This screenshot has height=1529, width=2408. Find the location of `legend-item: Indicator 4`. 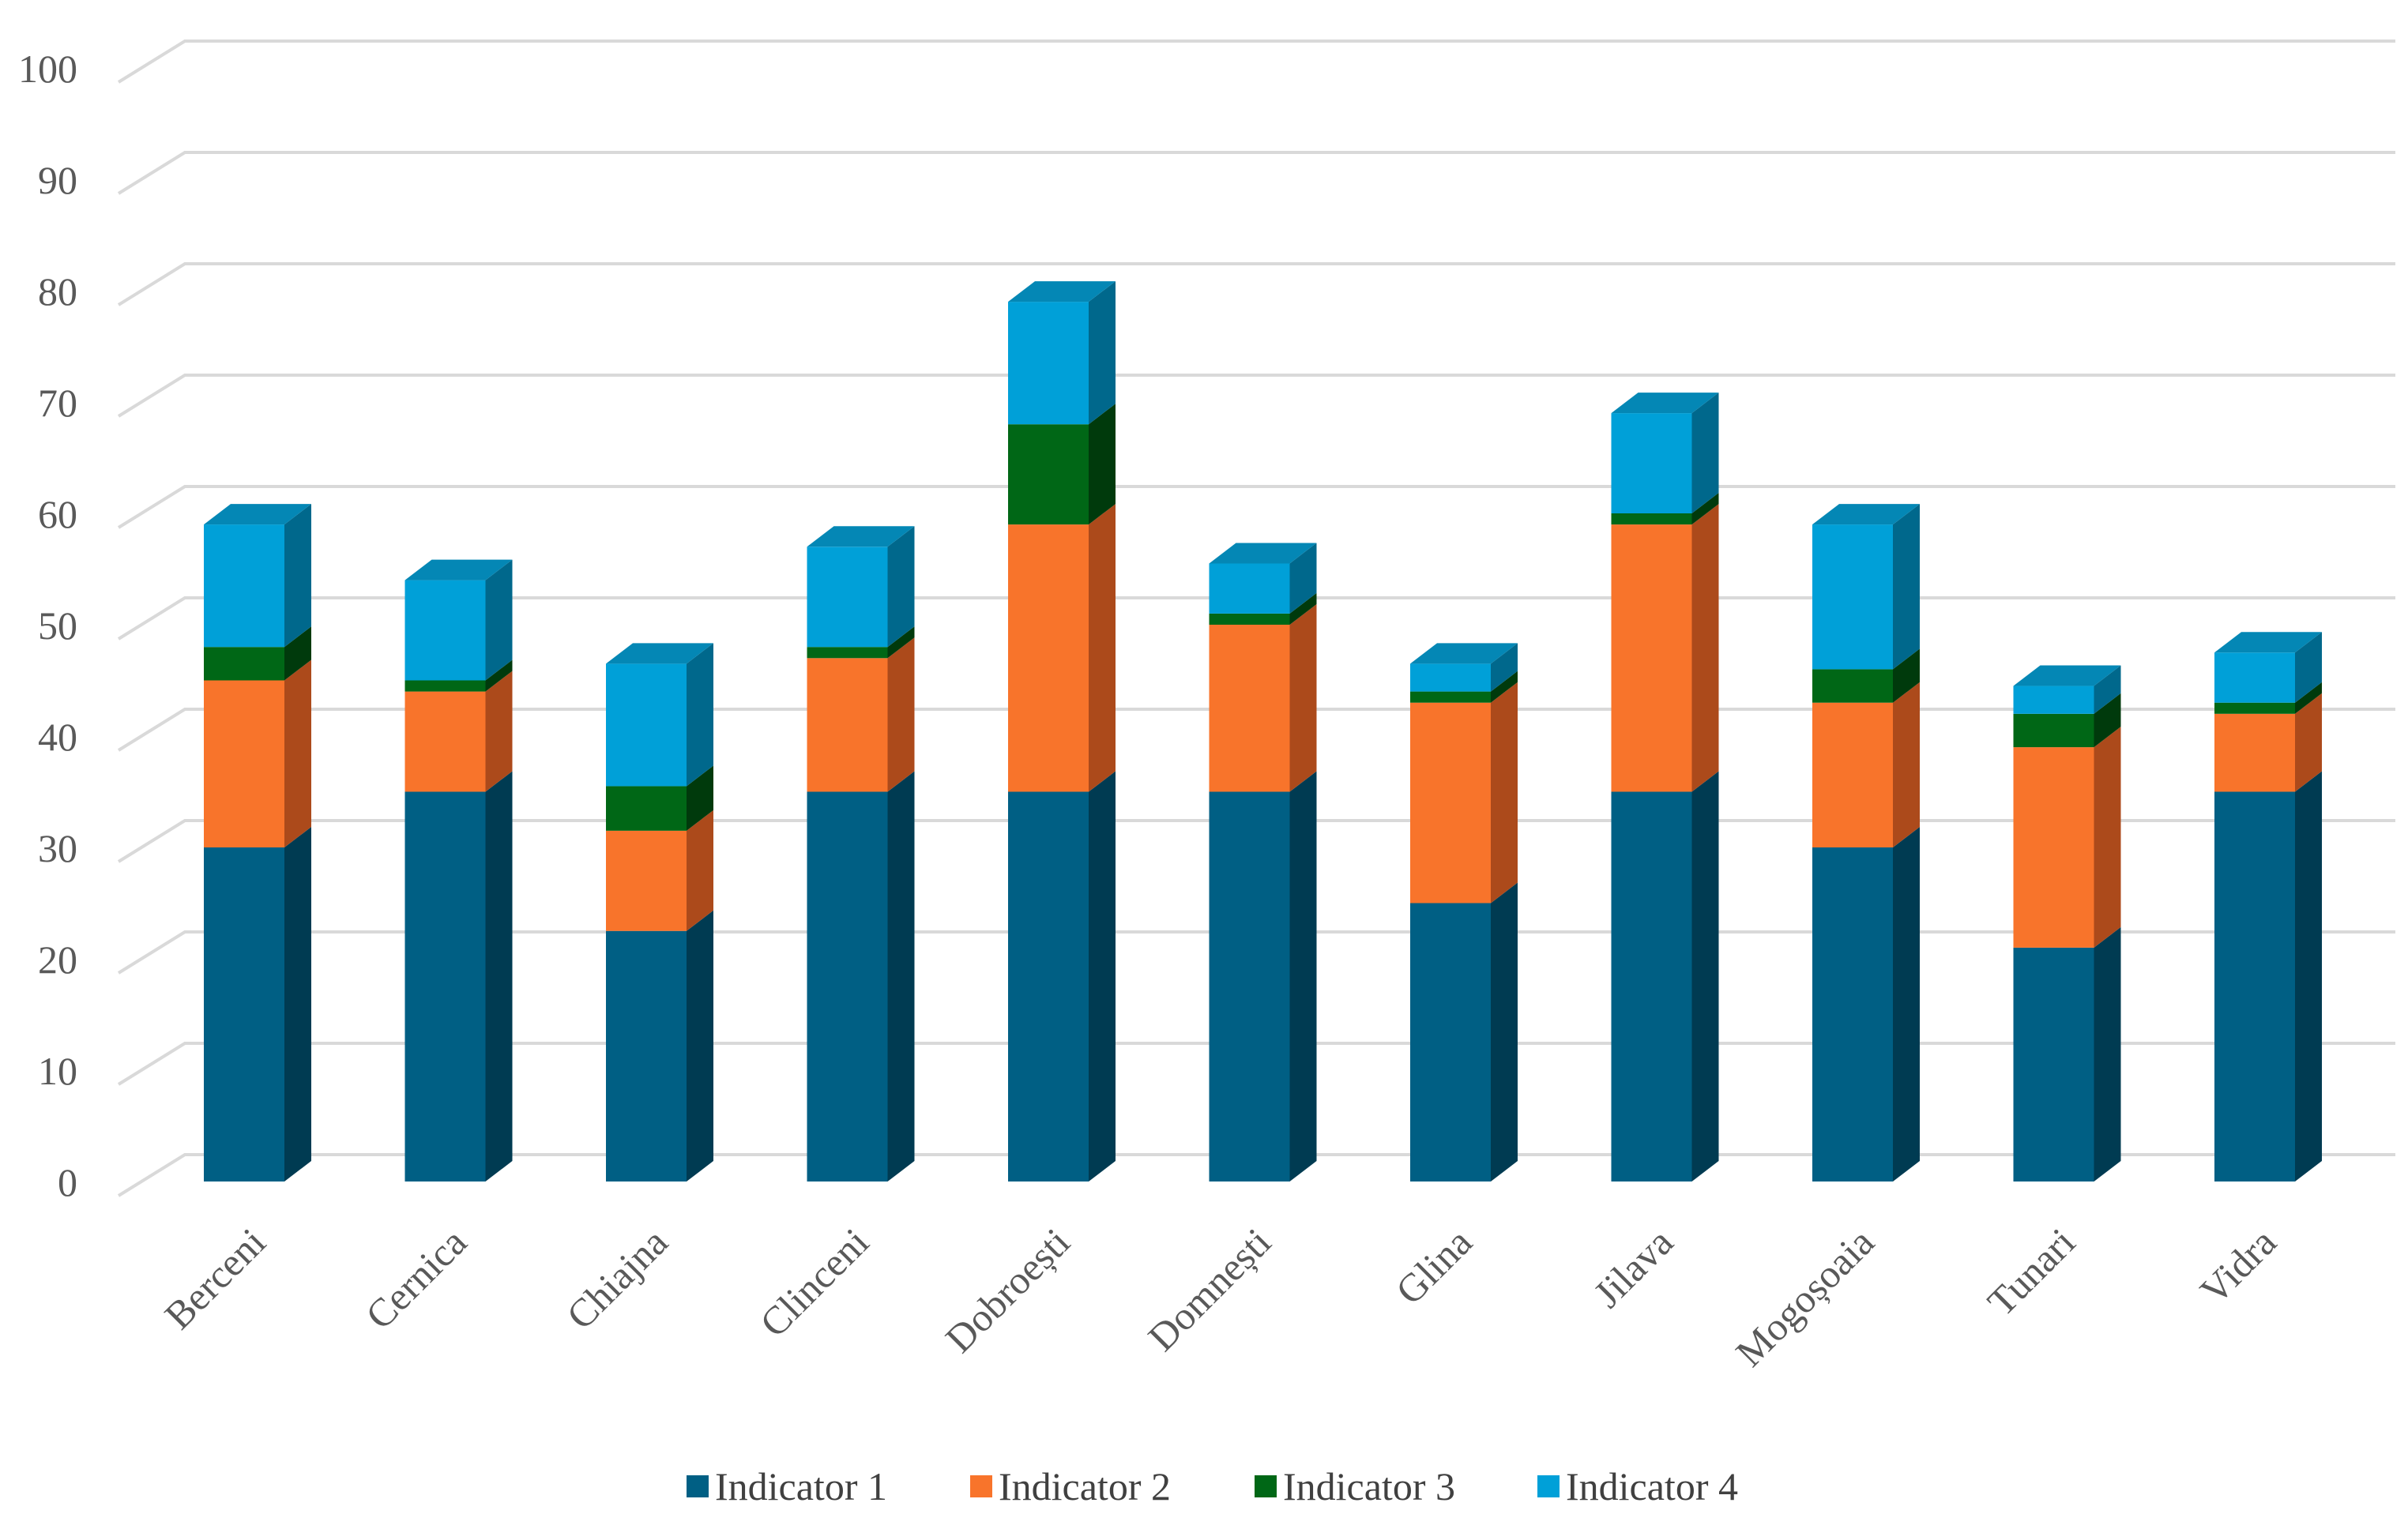

legend-item: Indicator 4 is located at coordinates (1637, 1486).